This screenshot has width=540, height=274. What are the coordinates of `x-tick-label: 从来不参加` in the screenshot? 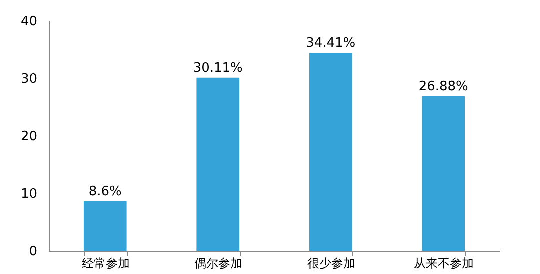 It's located at (444, 263).